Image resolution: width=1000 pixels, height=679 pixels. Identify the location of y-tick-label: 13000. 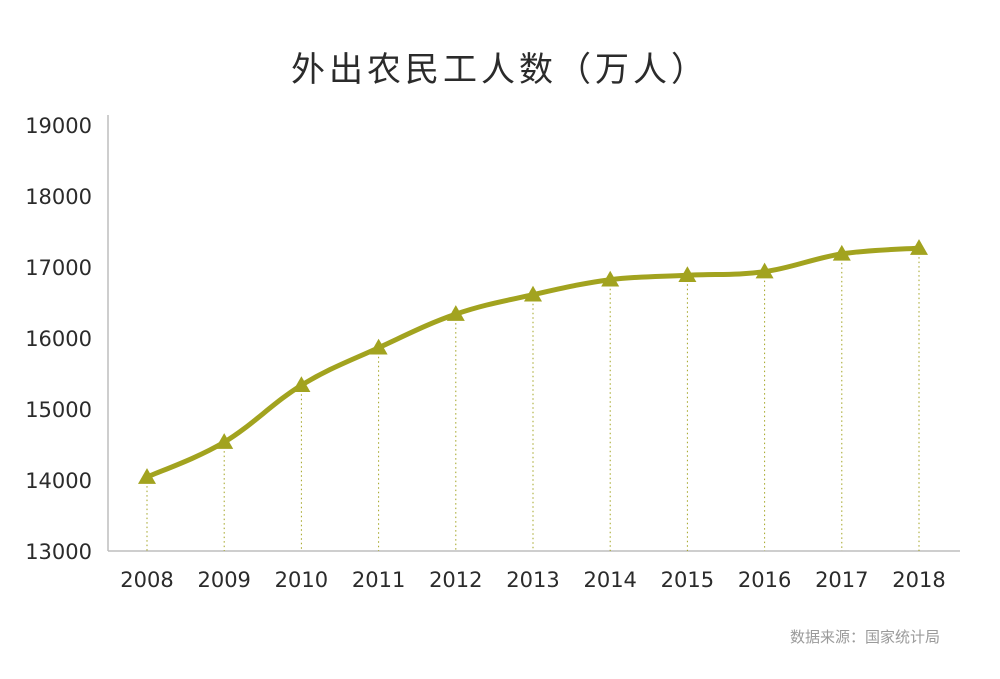
(58, 552).